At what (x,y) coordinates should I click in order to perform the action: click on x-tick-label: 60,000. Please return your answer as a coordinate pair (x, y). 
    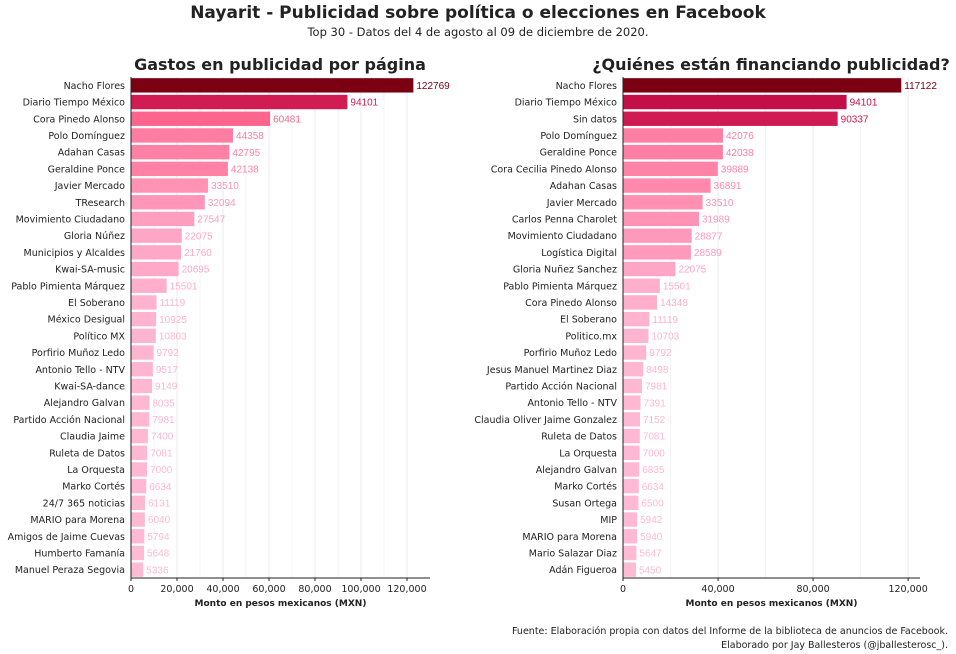
    Looking at the image, I should click on (268, 589).